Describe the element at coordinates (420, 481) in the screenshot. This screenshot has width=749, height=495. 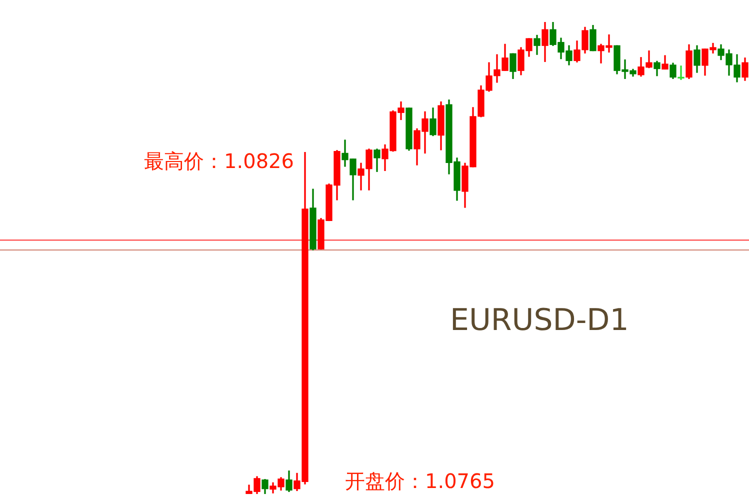
I see `annotation: 开盘价：1.0765` at that location.